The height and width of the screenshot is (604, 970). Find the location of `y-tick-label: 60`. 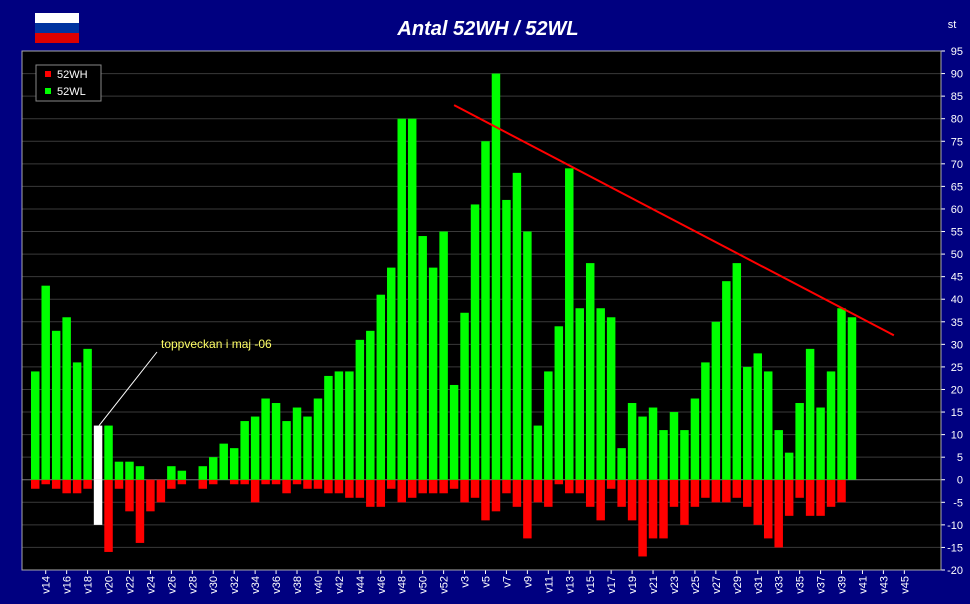

y-tick-label: 60 is located at coordinates (957, 210).